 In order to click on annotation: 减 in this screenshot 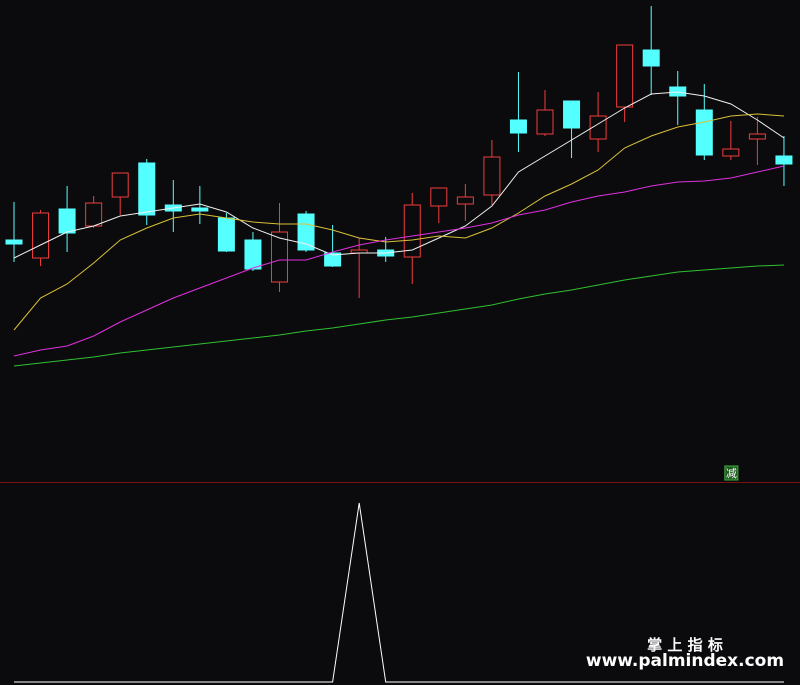, I will do `click(731, 473)`.